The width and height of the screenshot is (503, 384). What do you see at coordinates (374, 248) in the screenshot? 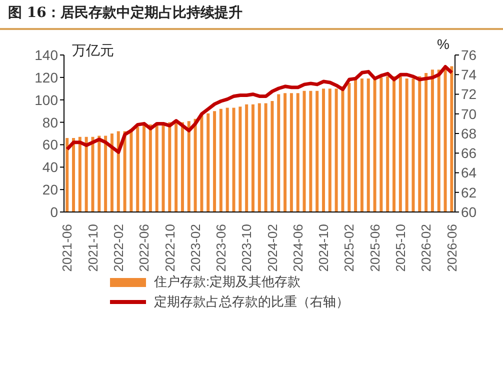
I see `x-tick-label: 2025-06` at bounding box center [374, 248].